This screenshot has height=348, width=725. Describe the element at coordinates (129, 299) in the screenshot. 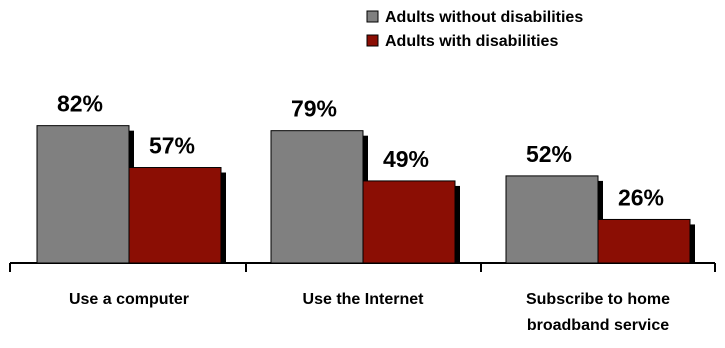

I see `x-tick-label: Use a computer` at that location.